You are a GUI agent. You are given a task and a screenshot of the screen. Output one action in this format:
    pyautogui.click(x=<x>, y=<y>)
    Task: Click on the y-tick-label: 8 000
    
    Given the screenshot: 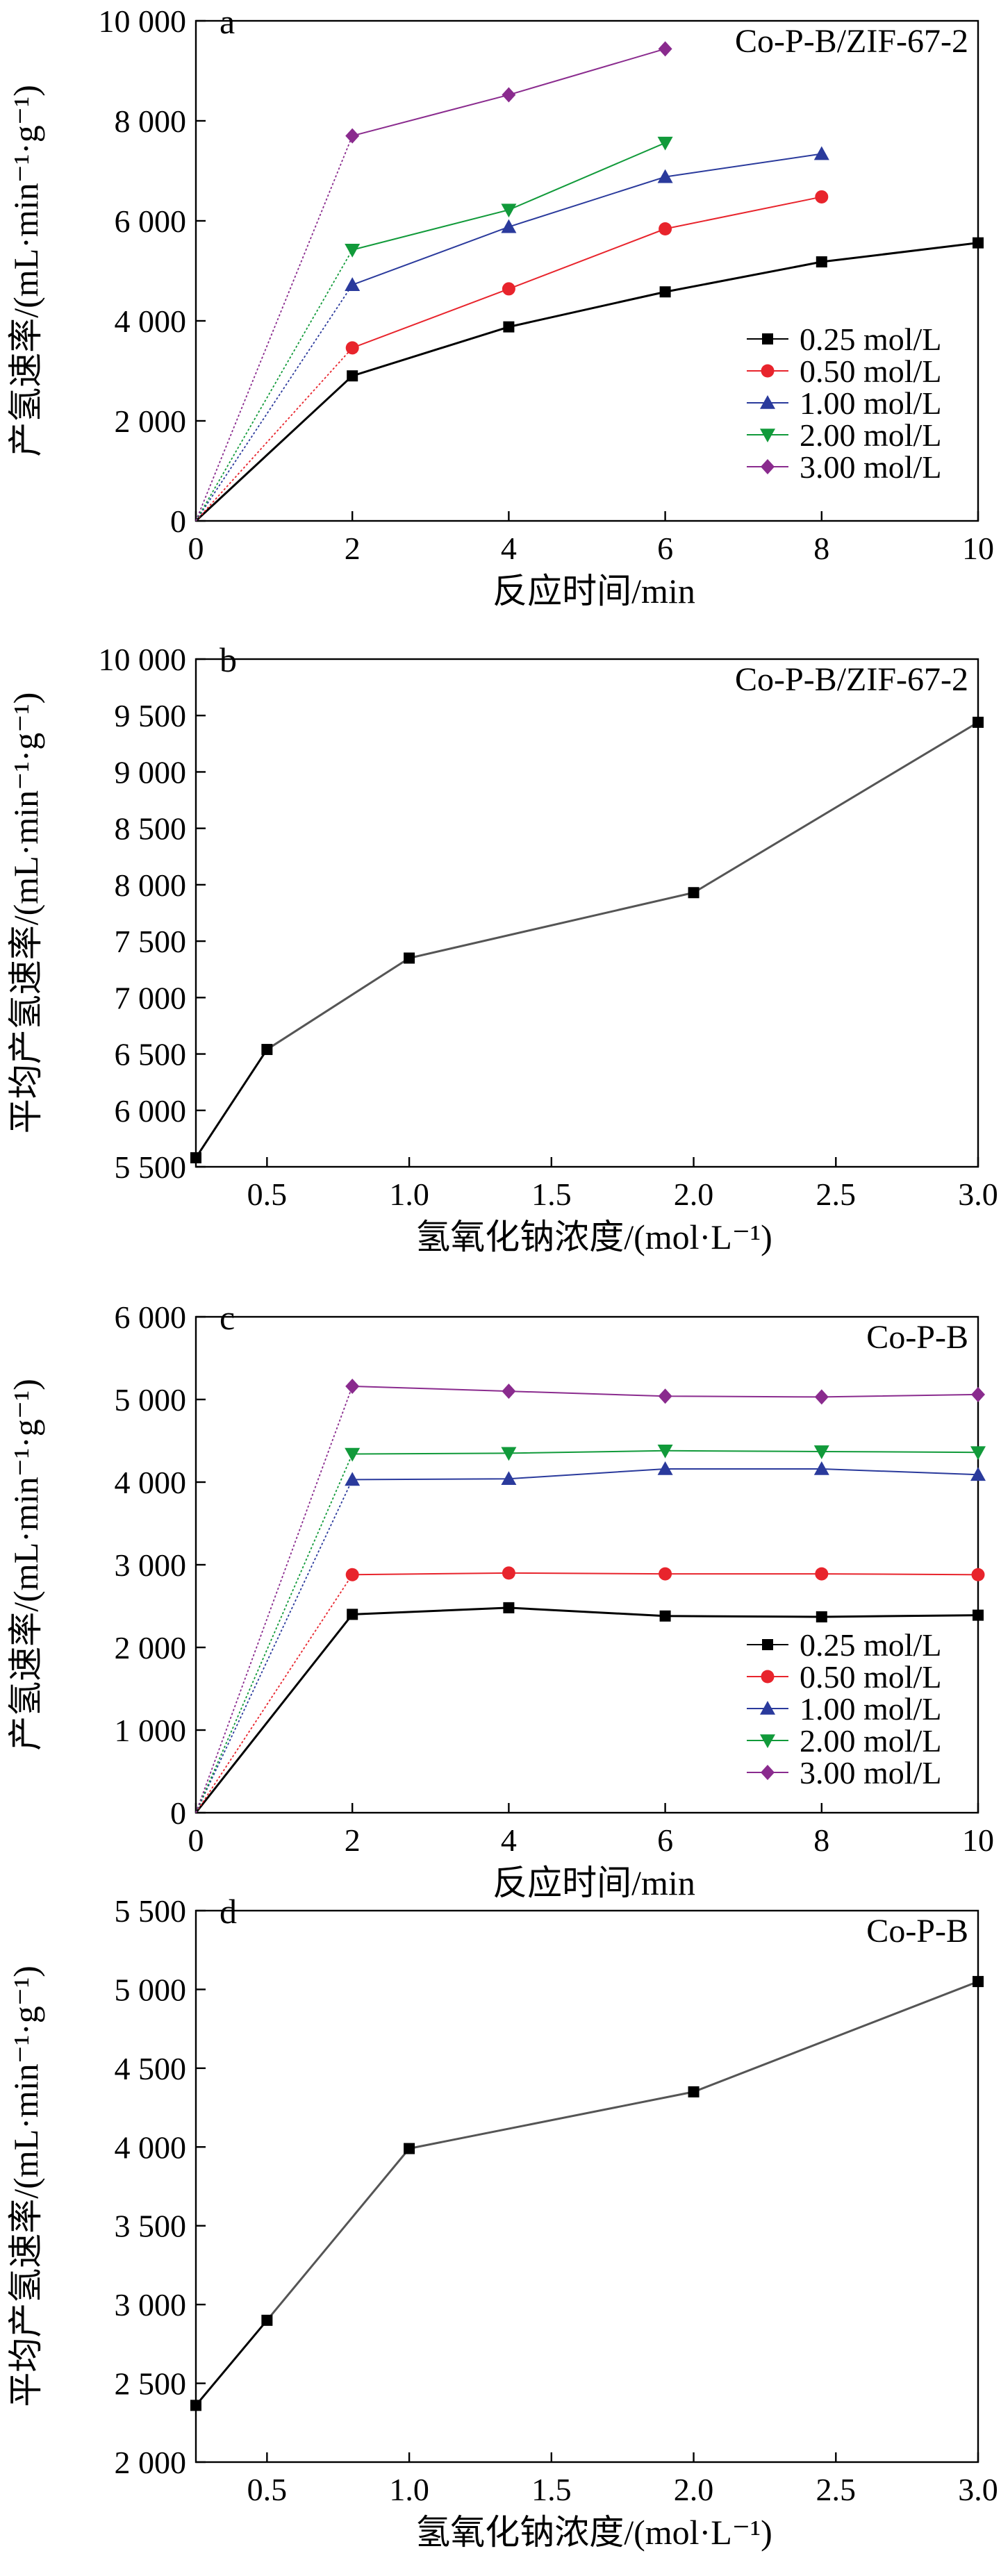 What is the action you would take?
    pyautogui.click(x=151, y=121)
    